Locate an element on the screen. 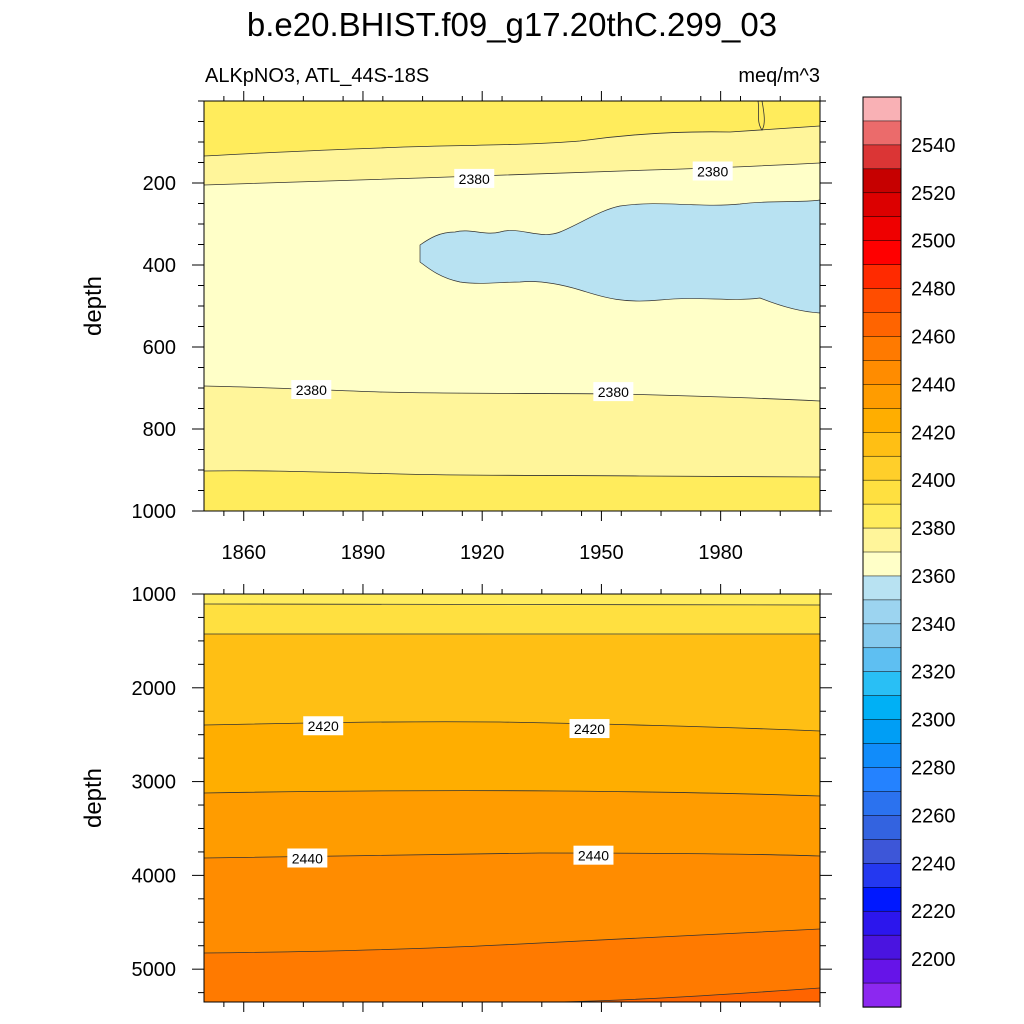  colorbar-label: 2260 is located at coordinates (933, 816).